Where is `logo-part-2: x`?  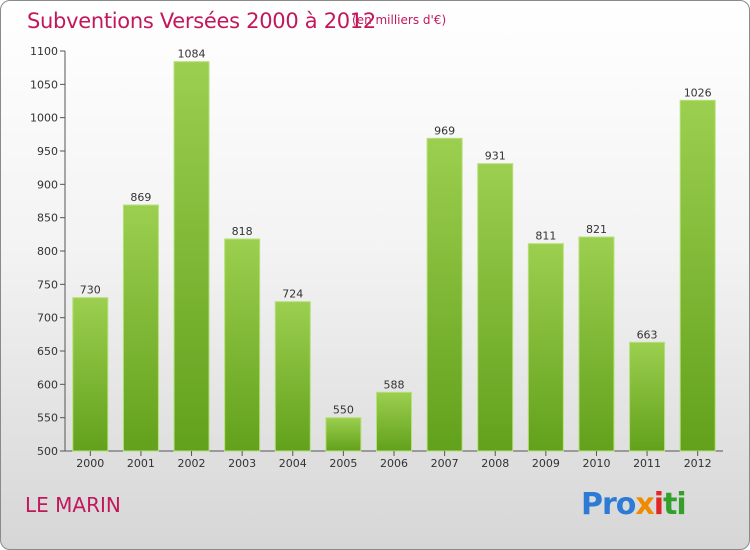 logo-part-2: x is located at coordinates (644, 504).